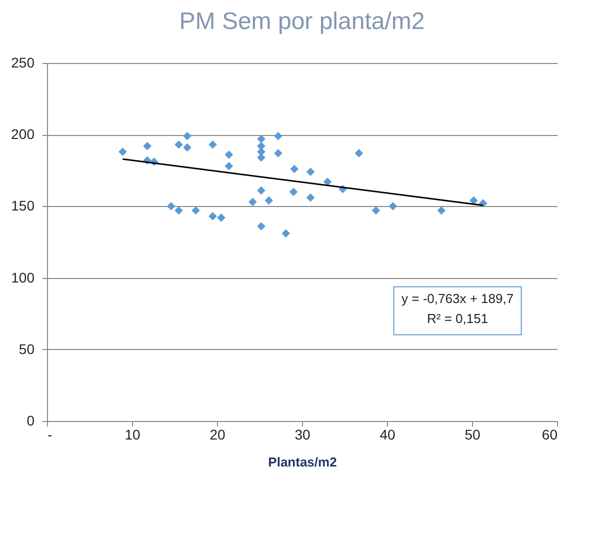 This screenshot has width=609, height=536. What do you see at coordinates (218, 434) in the screenshot?
I see `x-tick-label: 20` at bounding box center [218, 434].